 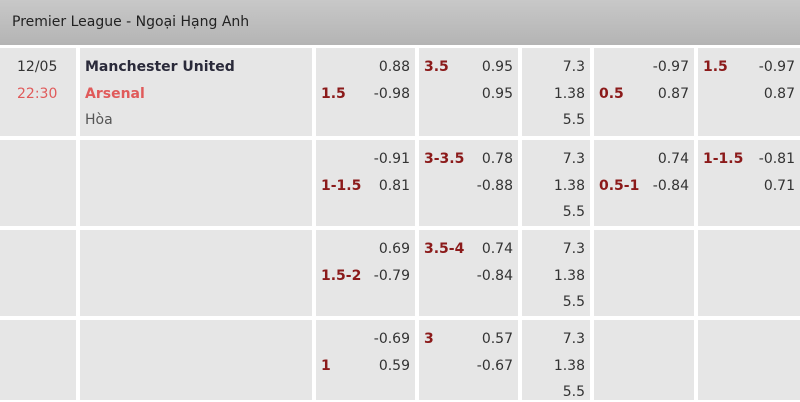 I want to click on handicap-home-odds: -0.91, so click(x=391, y=159).